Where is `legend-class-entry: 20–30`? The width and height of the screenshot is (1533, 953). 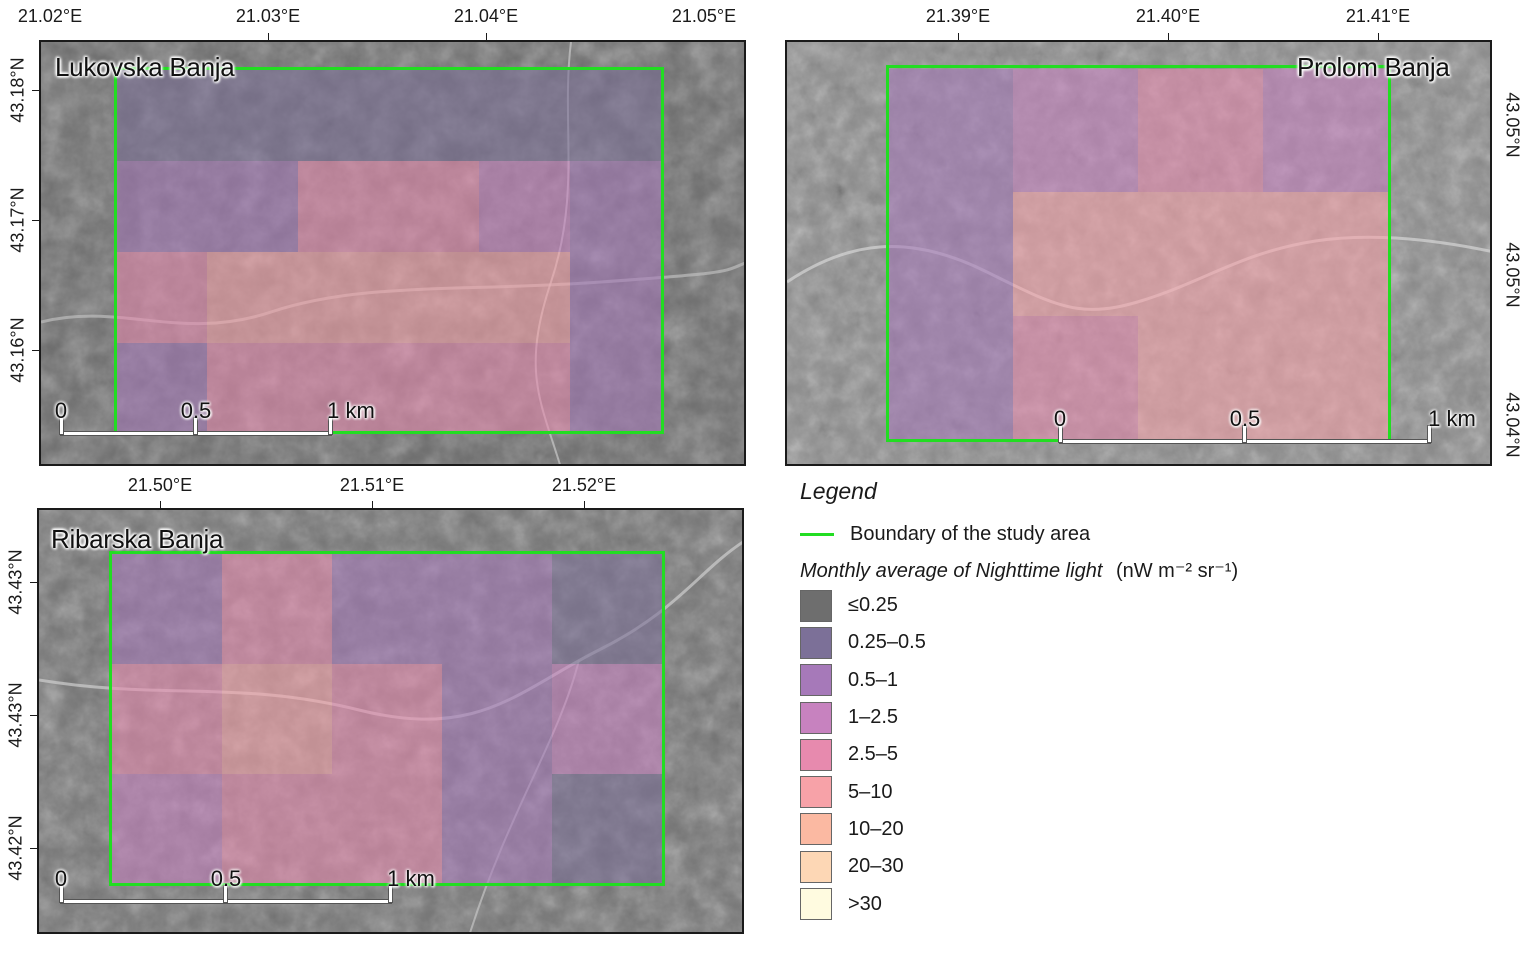
legend-class-entry: 20–30 is located at coordinates (1100, 866).